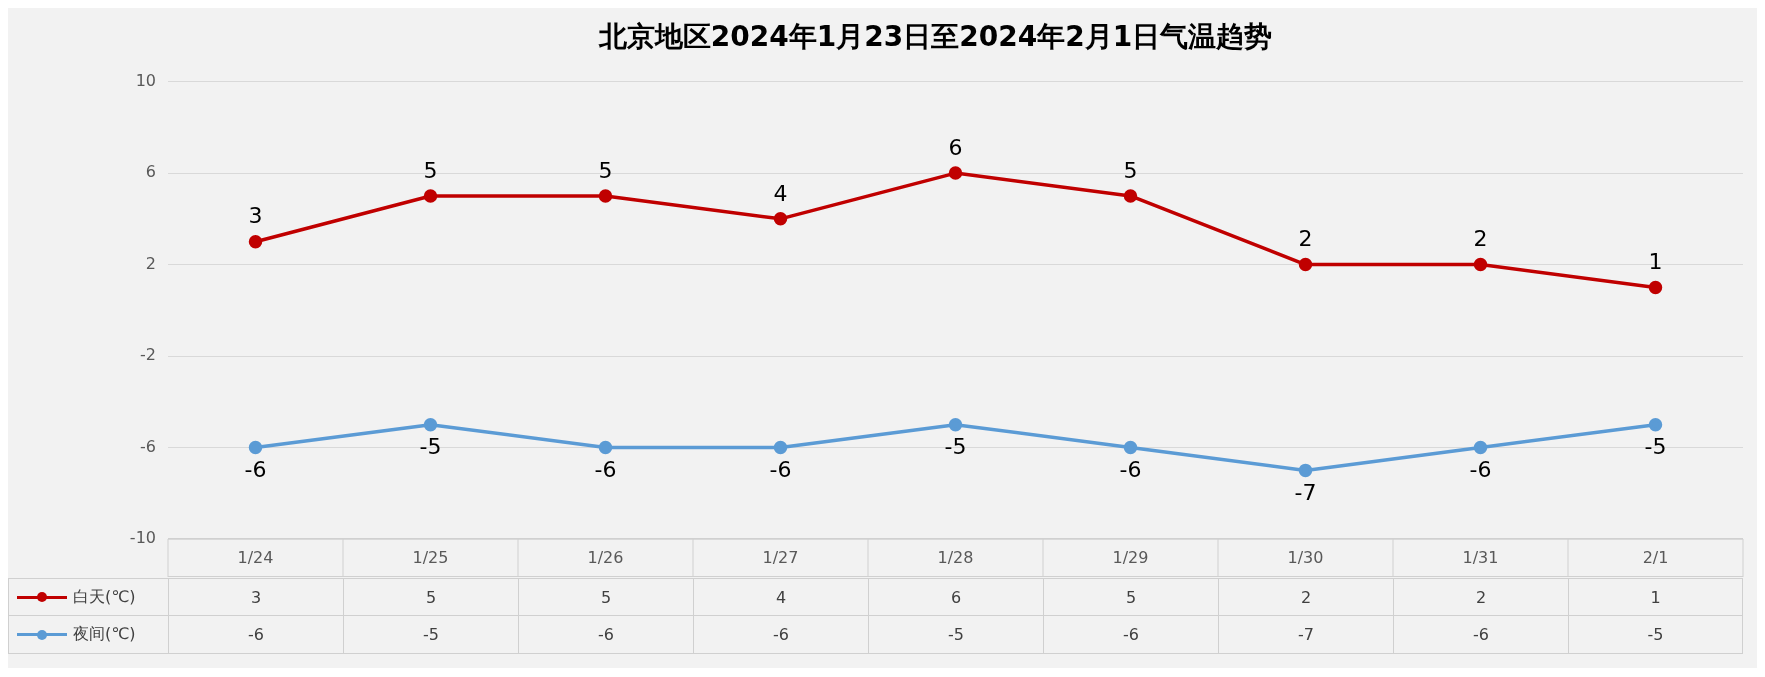 Image resolution: width=1765 pixels, height=677 pixels. Describe the element at coordinates (1305, 635) in the screenshot. I see `text: -7` at that location.